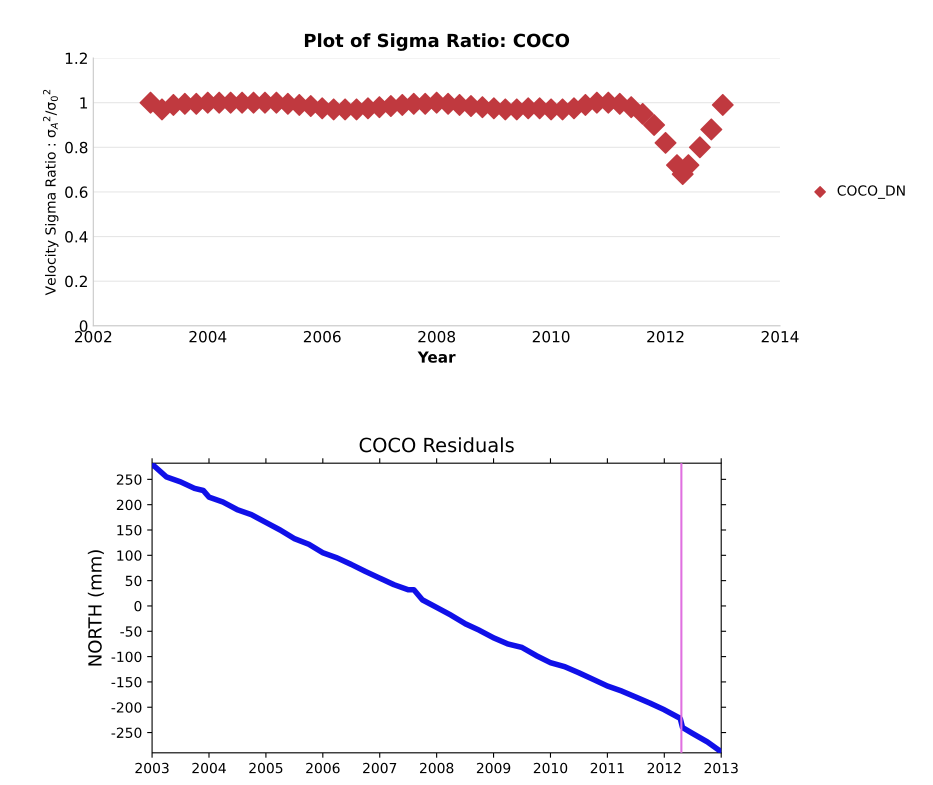 The width and height of the screenshot is (933, 785). What do you see at coordinates (437, 444) in the screenshot?
I see `chart-title: COCO Residuals` at bounding box center [437, 444].